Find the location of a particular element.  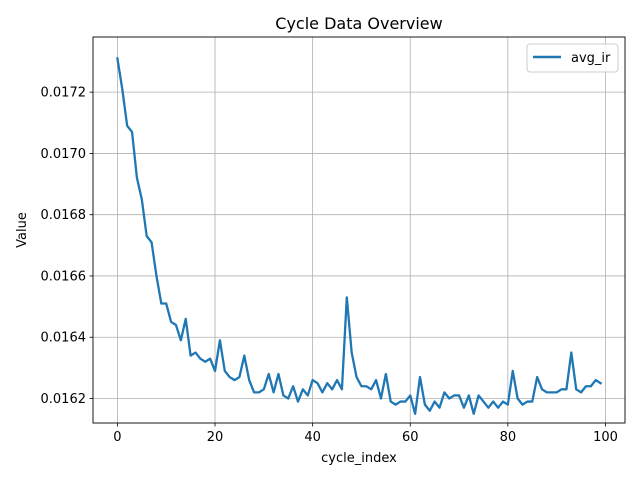

x-tick-label: 60 is located at coordinates (410, 437).